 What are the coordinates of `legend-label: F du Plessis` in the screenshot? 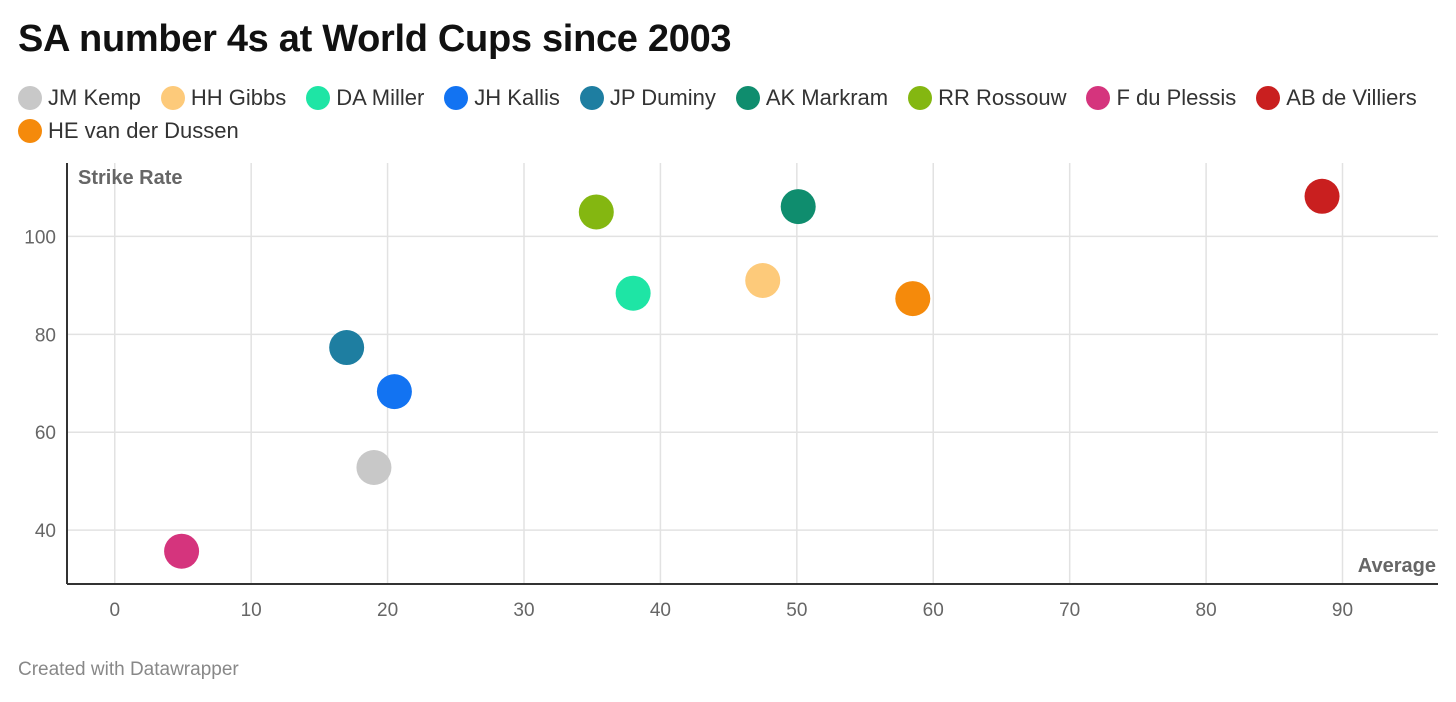 It's located at (1176, 97).